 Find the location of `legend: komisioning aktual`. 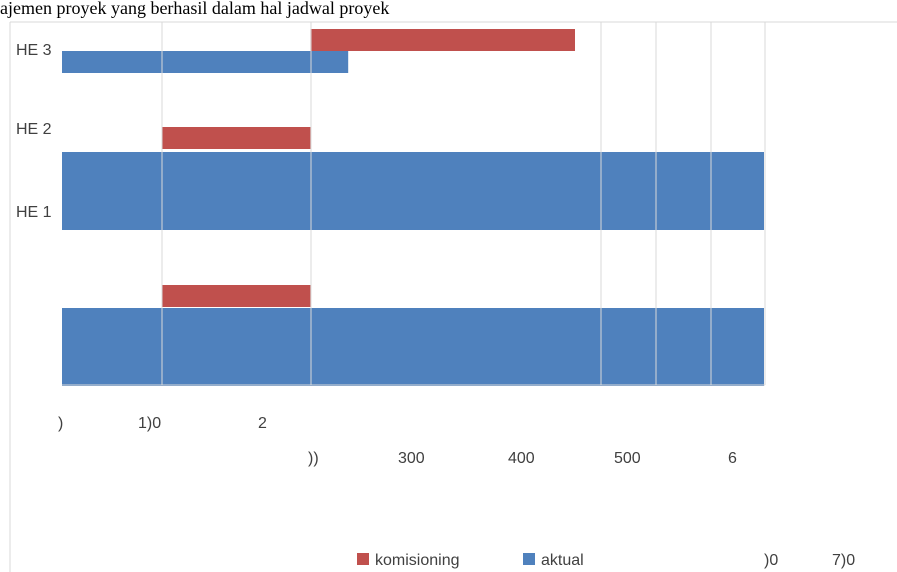

legend: komisioning aktual is located at coordinates (470, 560).